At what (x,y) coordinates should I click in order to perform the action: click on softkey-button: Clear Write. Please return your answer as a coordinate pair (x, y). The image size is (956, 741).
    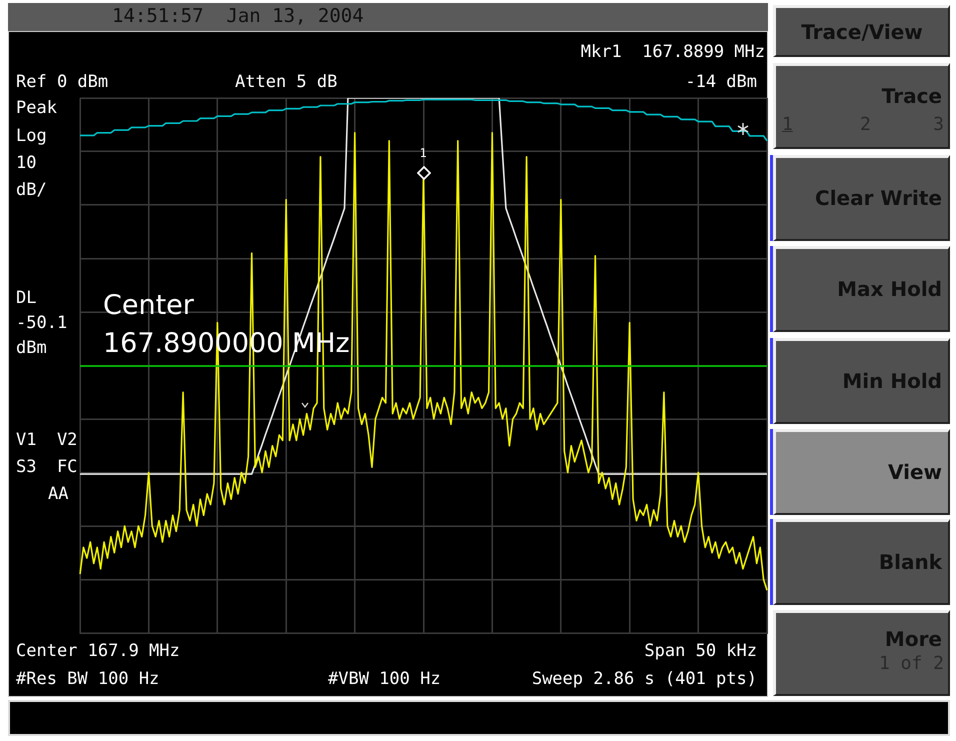
    Looking at the image, I should click on (861, 198).